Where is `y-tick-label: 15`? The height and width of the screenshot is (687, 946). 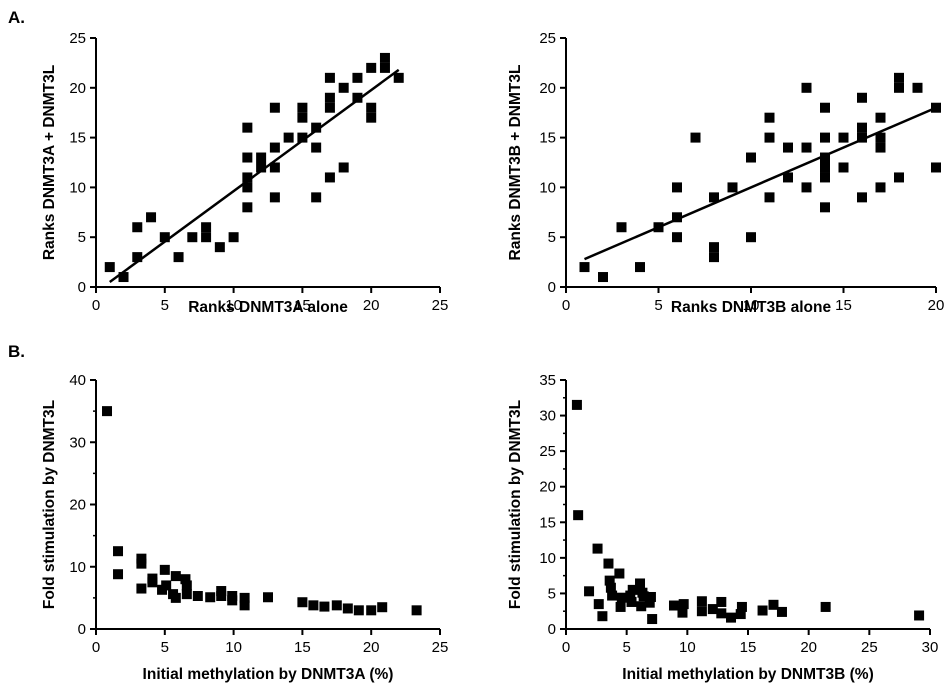 y-tick-label: 15 is located at coordinates (77, 138).